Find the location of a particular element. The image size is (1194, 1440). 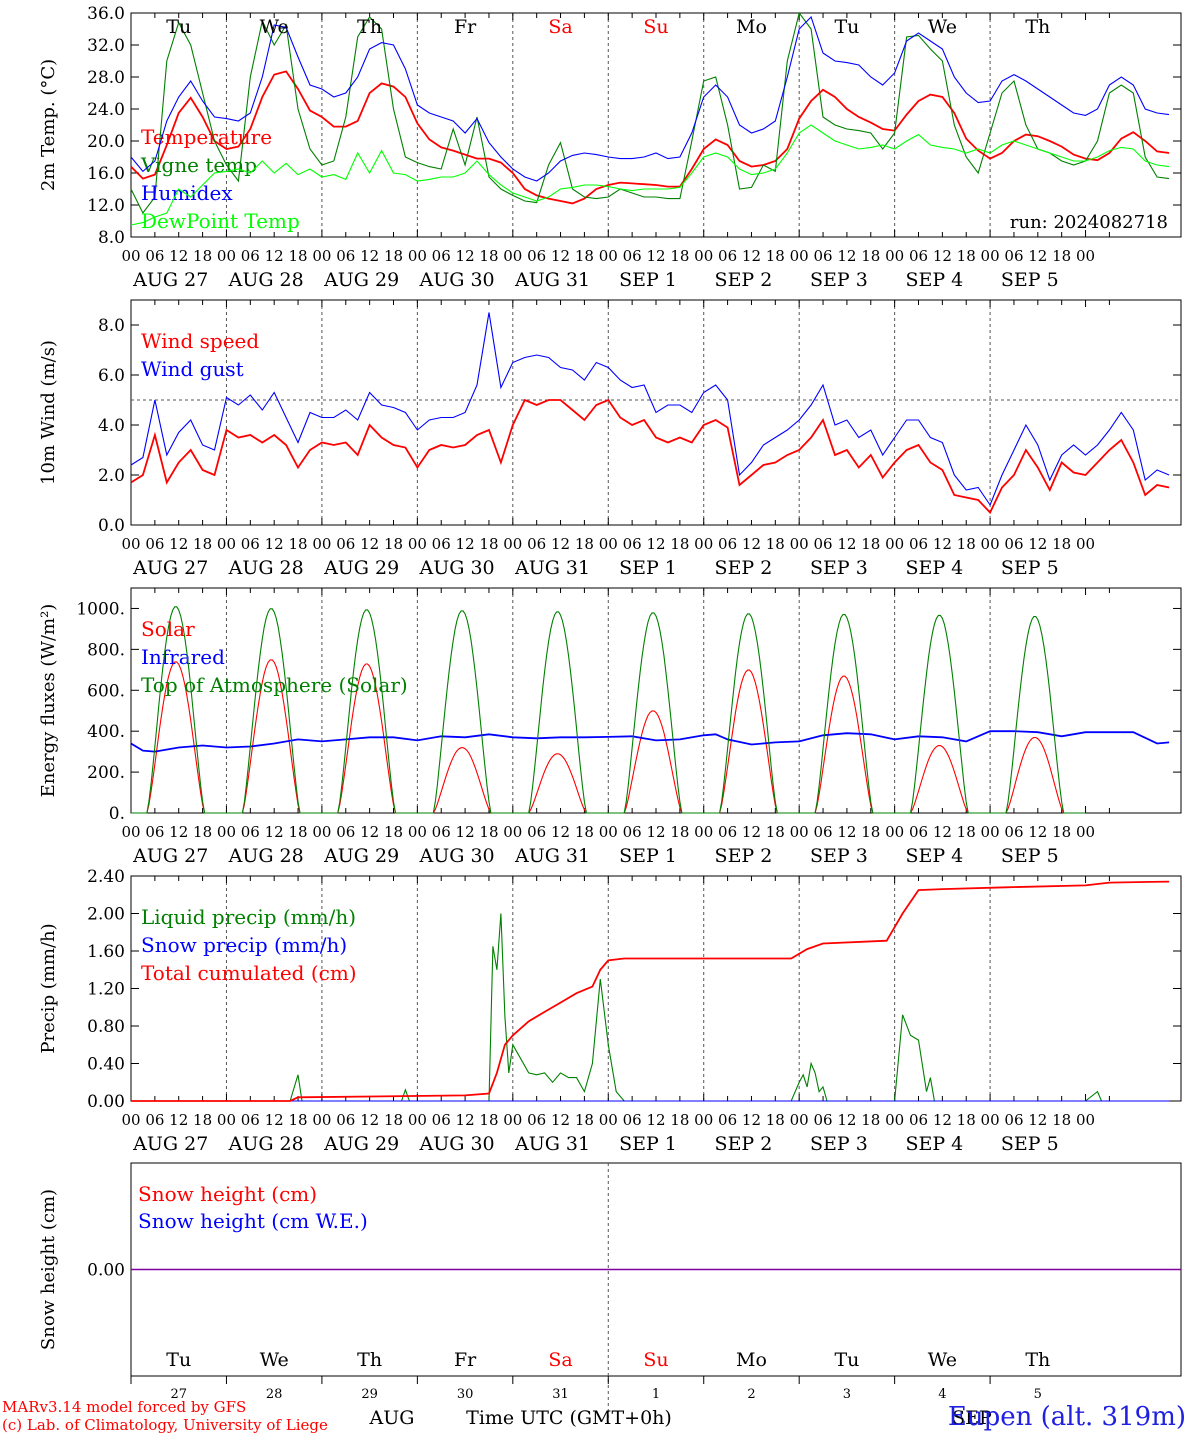

month-label-sep: SEP is located at coordinates (972, 1418).